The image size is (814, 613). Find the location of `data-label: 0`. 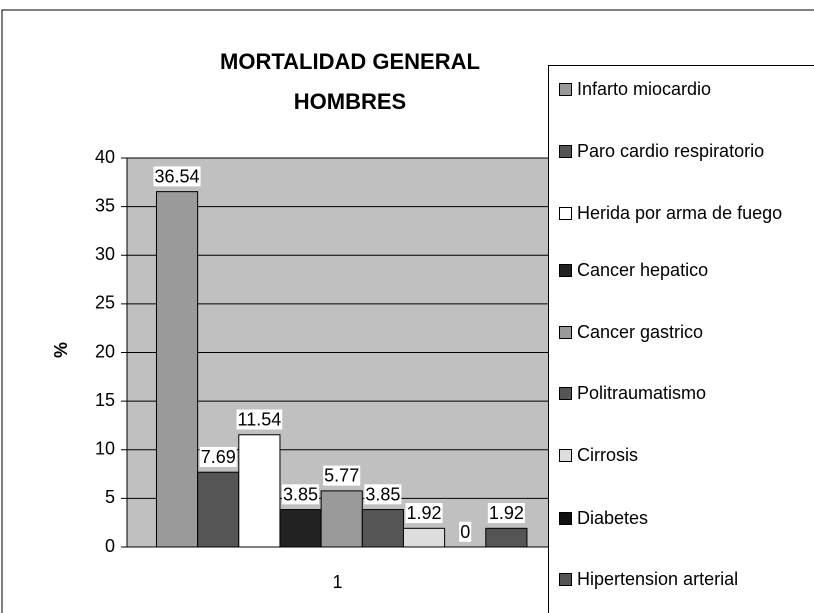

data-label: 0 is located at coordinates (465, 532).